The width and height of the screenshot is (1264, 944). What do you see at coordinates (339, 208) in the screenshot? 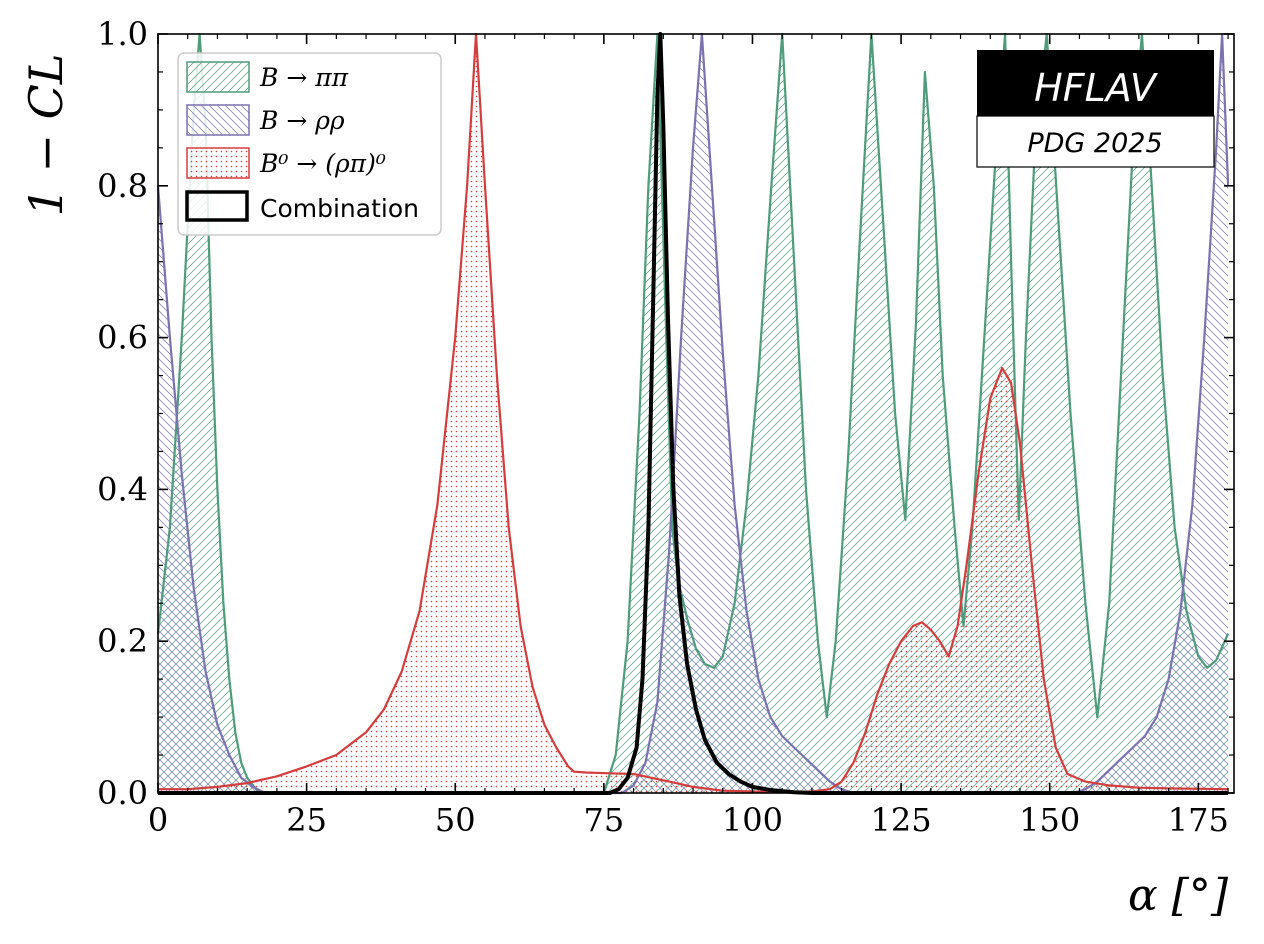
I see `legend-label-combination: Combination` at bounding box center [339, 208].